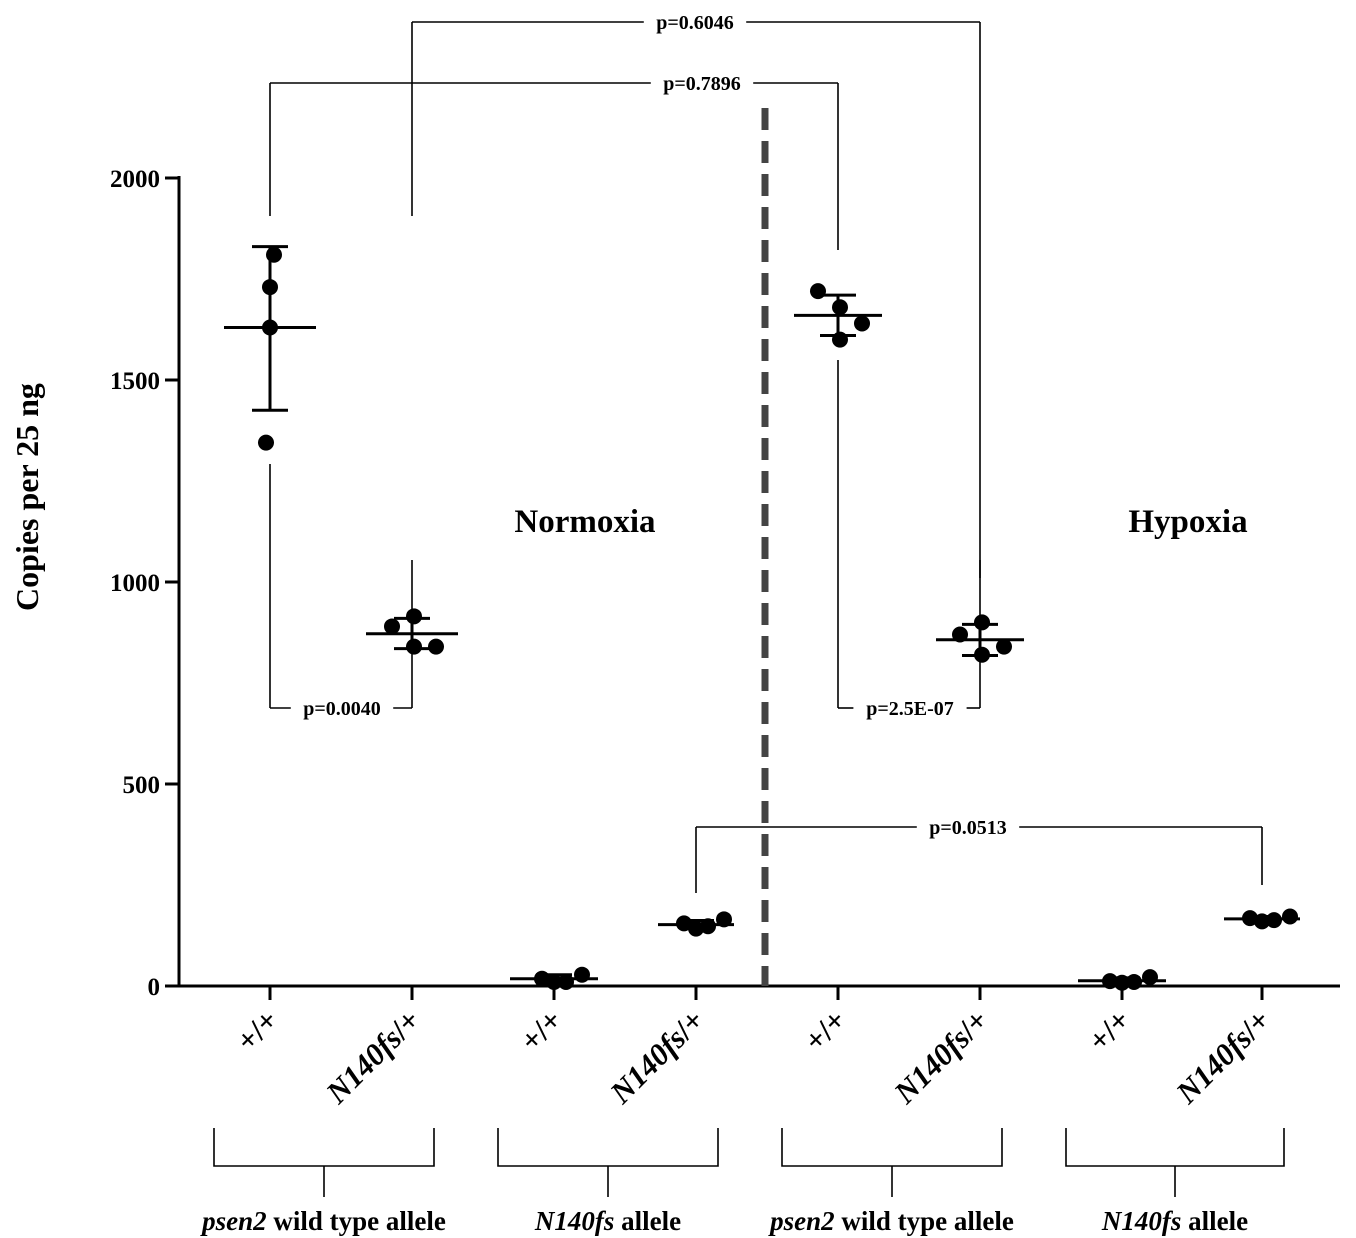  What do you see at coordinates (135, 179) in the screenshot?
I see `y-tick-label: 2000` at bounding box center [135, 179].